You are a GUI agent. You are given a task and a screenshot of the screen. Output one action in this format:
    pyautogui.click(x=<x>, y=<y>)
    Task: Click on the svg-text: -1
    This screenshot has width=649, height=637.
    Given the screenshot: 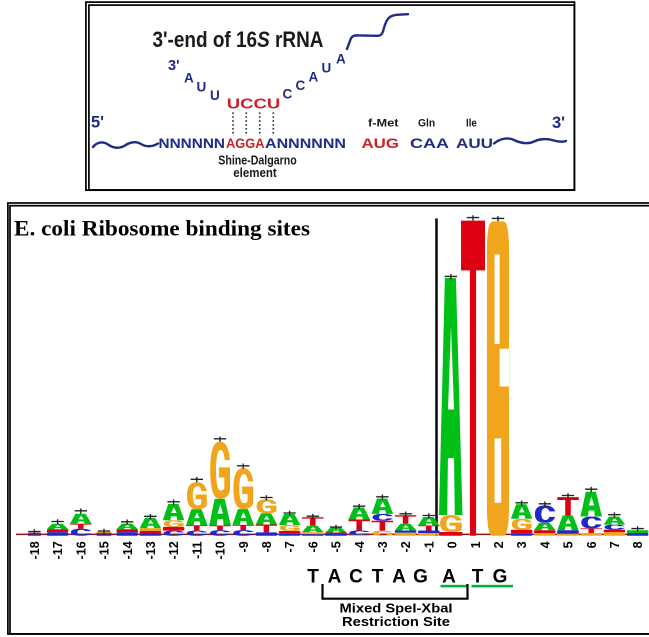 What is the action you would take?
    pyautogui.click(x=429, y=546)
    